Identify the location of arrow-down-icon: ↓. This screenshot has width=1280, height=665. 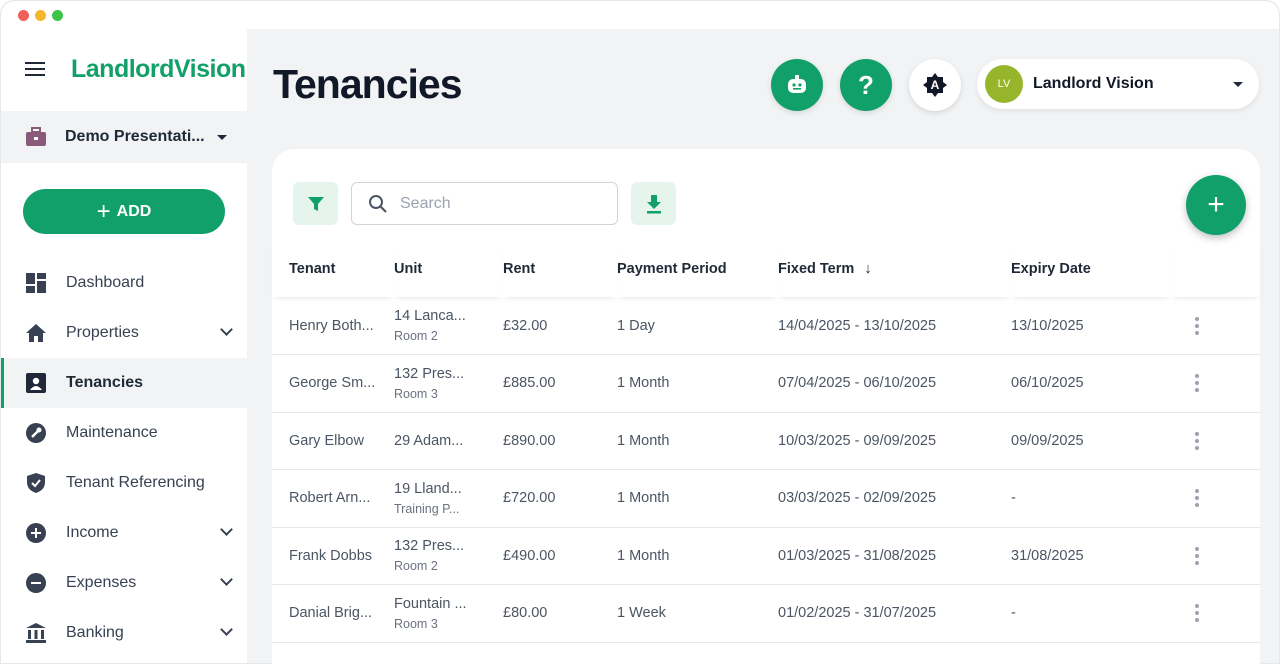
(868, 269).